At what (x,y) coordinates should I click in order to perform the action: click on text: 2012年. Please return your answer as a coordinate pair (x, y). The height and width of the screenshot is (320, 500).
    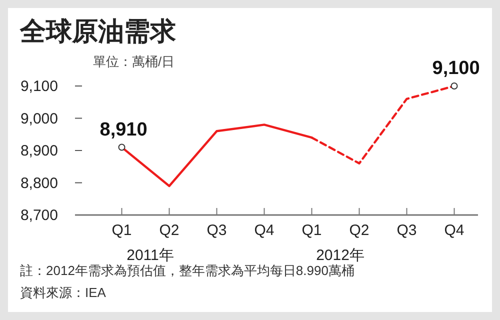
    Looking at the image, I should click on (340, 255).